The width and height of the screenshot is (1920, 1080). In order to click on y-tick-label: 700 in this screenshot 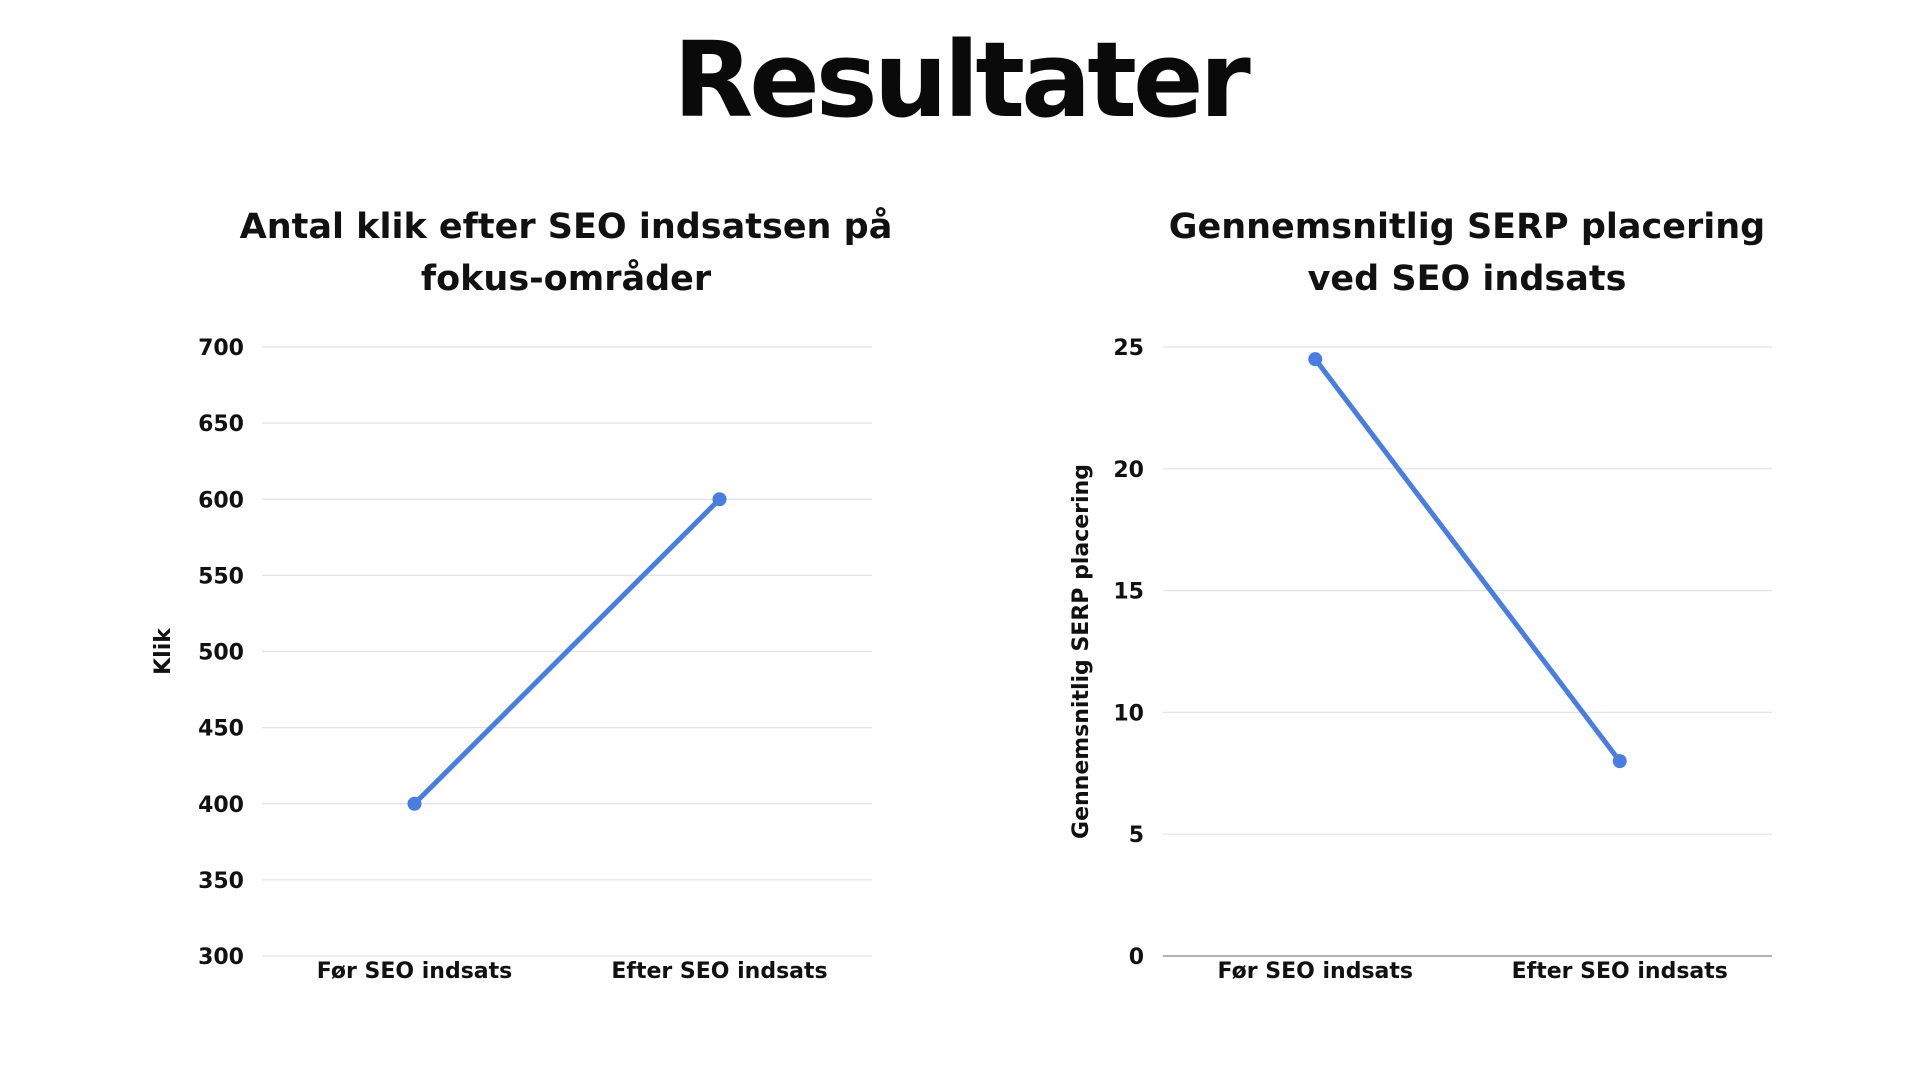, I will do `click(221, 348)`.